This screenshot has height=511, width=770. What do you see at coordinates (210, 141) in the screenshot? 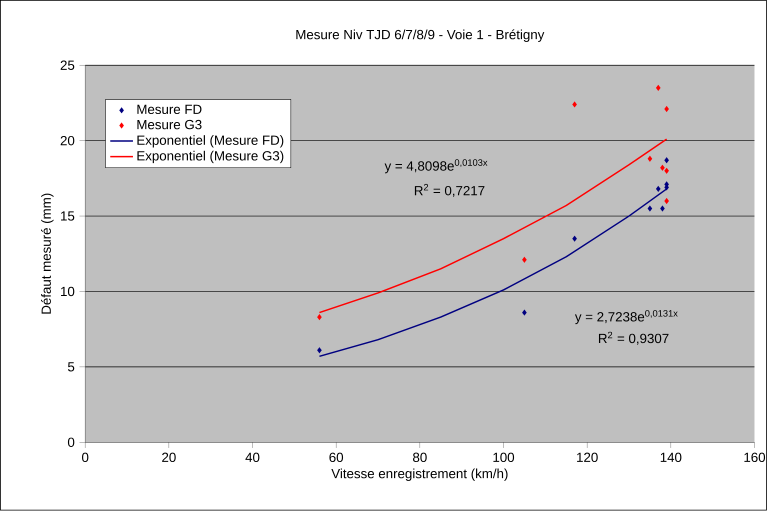
I see `legend-label: Exponentiel (Mesure FD)` at bounding box center [210, 141].